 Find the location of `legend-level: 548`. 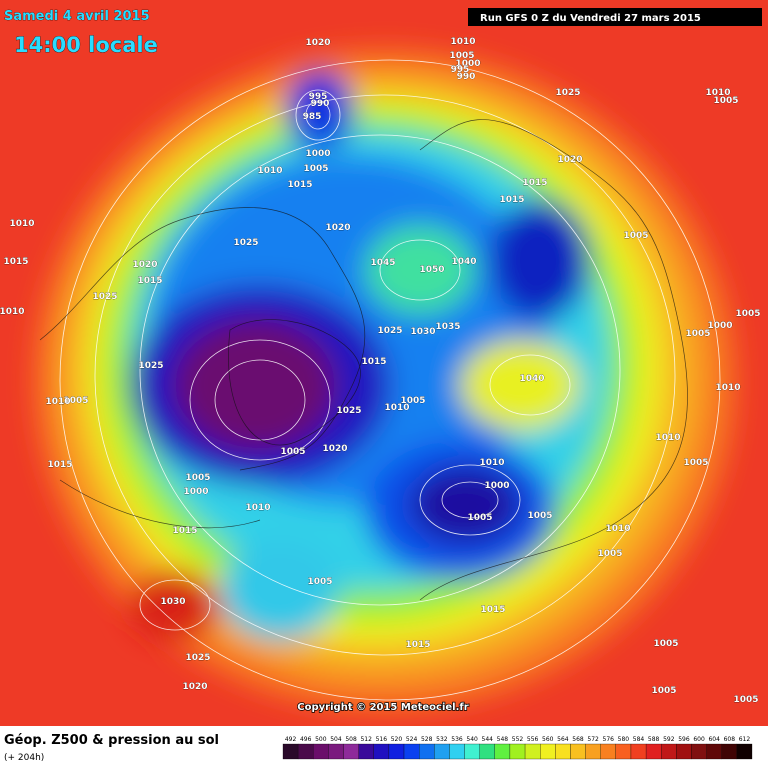

legend-level: 548 is located at coordinates (503, 739).